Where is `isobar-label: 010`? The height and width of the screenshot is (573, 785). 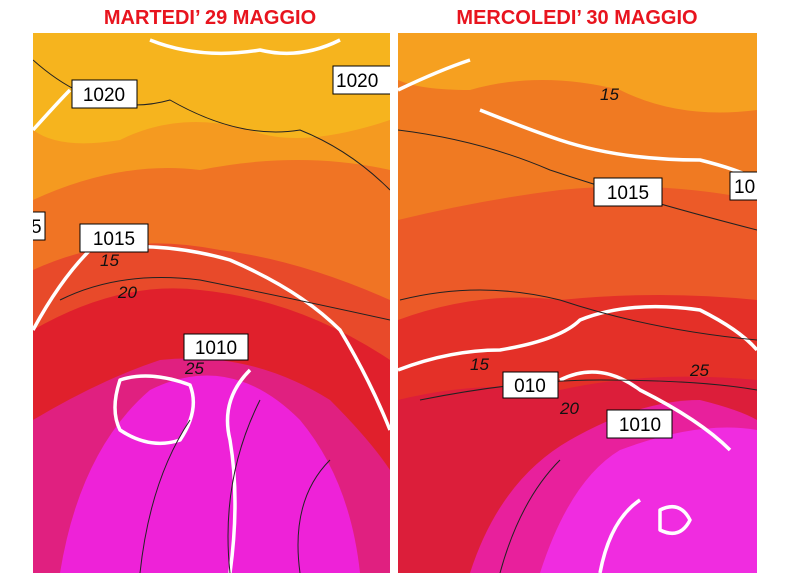 isobar-label: 010 is located at coordinates (530, 386).